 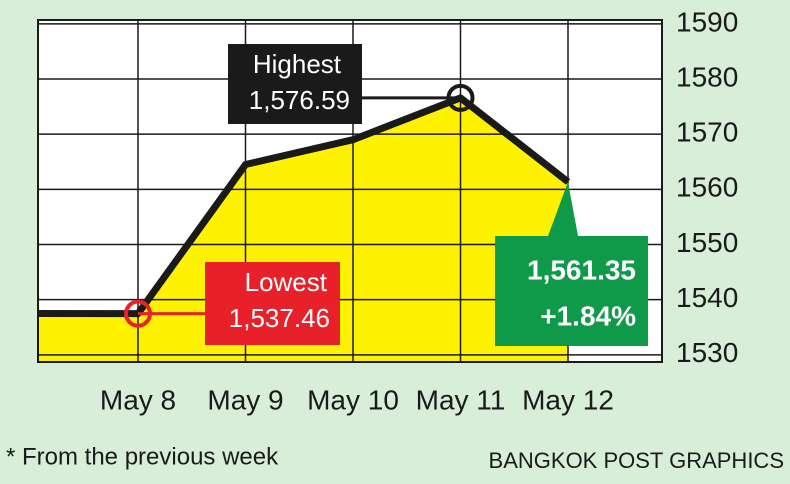 What do you see at coordinates (707, 187) in the screenshot?
I see `y-tick-label: 1560` at bounding box center [707, 187].